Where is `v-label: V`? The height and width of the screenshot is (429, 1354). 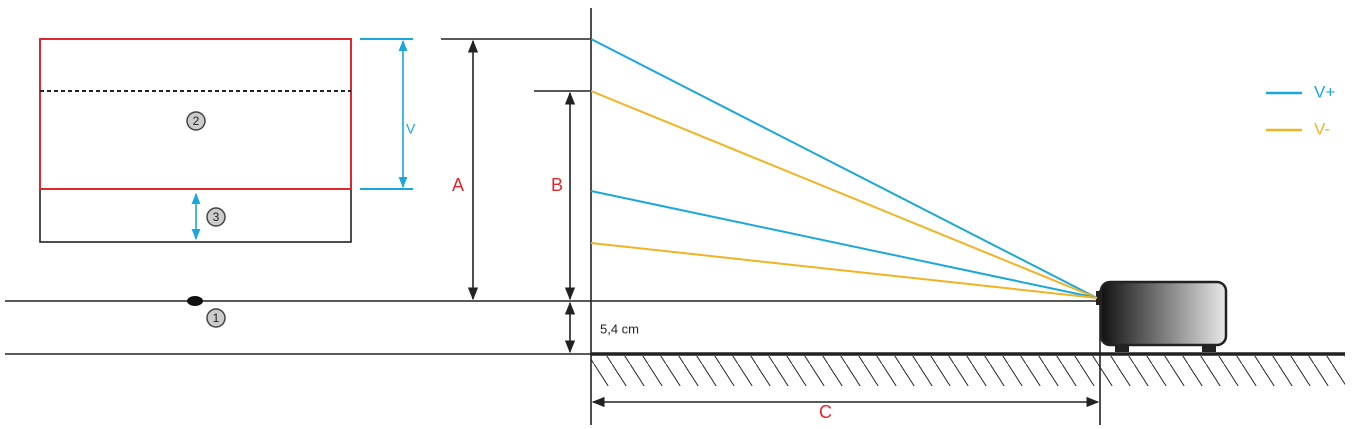 v-label: V is located at coordinates (411, 129).